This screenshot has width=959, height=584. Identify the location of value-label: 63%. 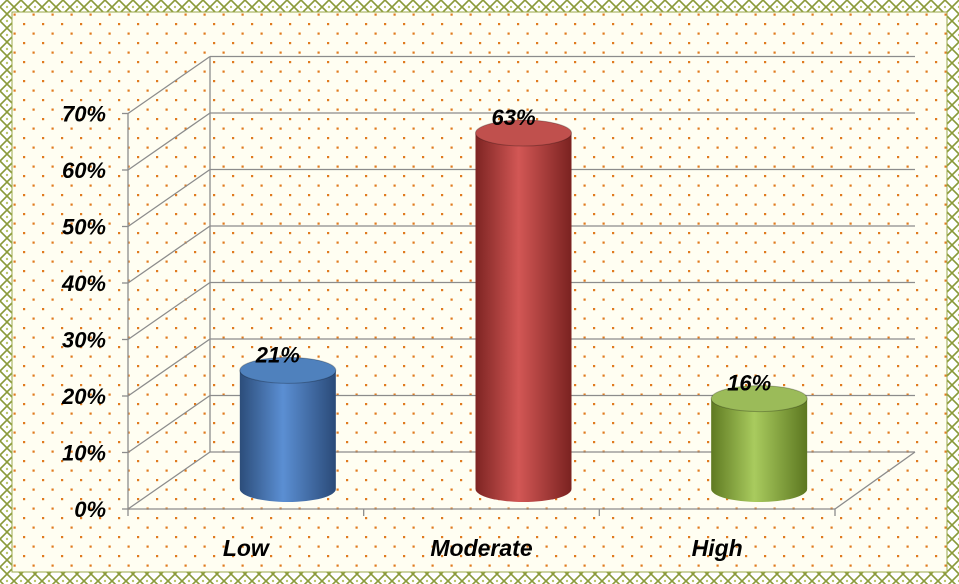
(513, 117).